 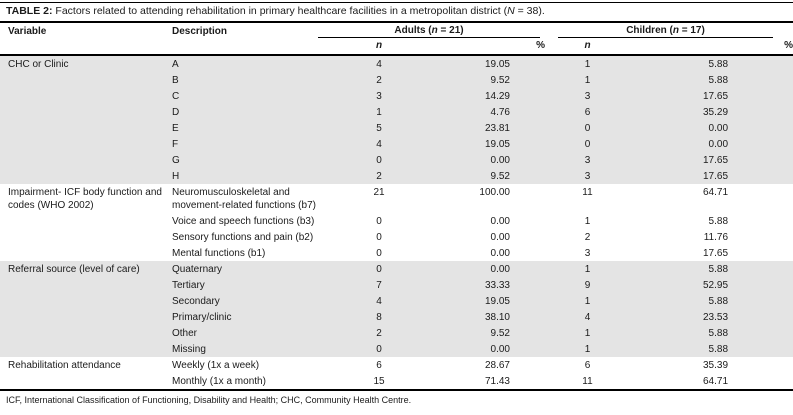 I want to click on adults-group-label: Adults (, so click(x=413, y=30).